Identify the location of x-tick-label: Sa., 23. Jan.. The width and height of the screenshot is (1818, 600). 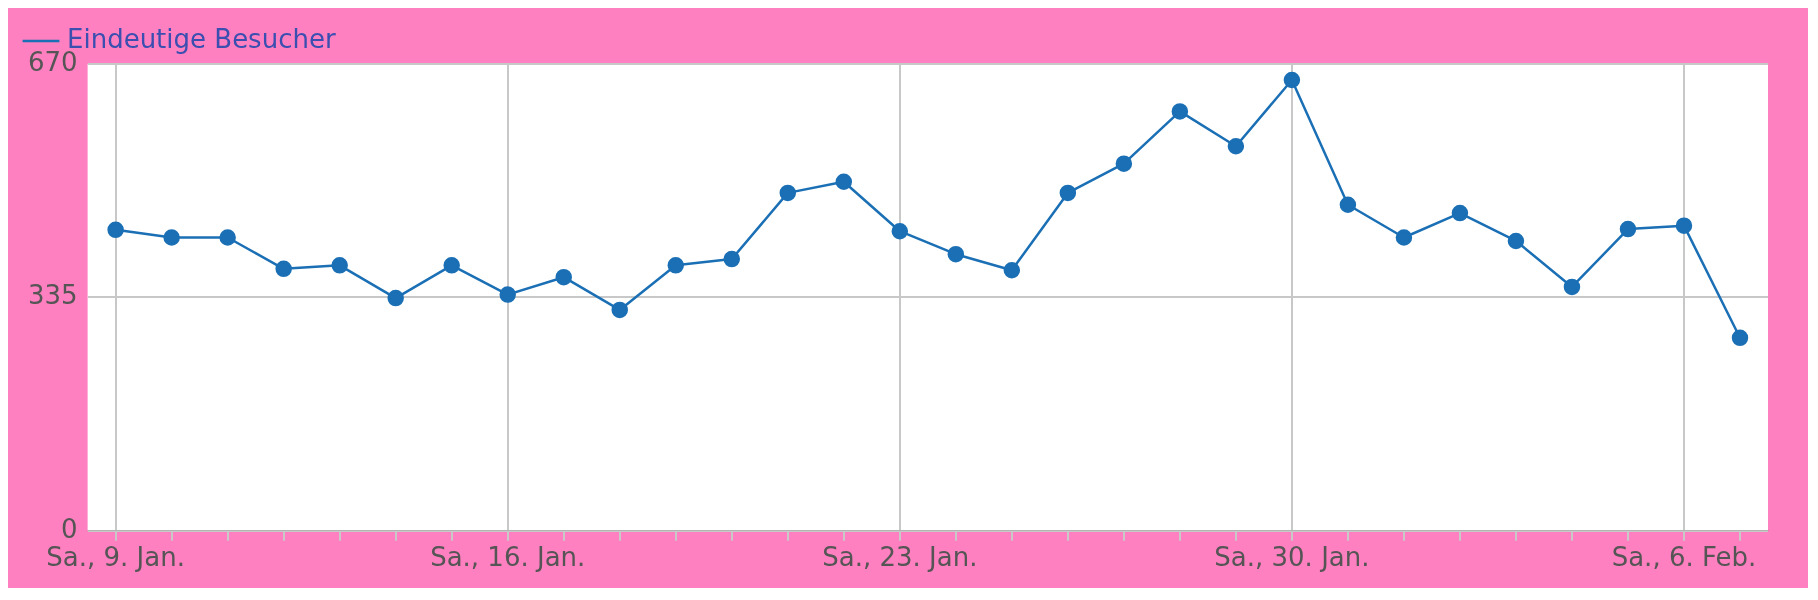
(900, 557).